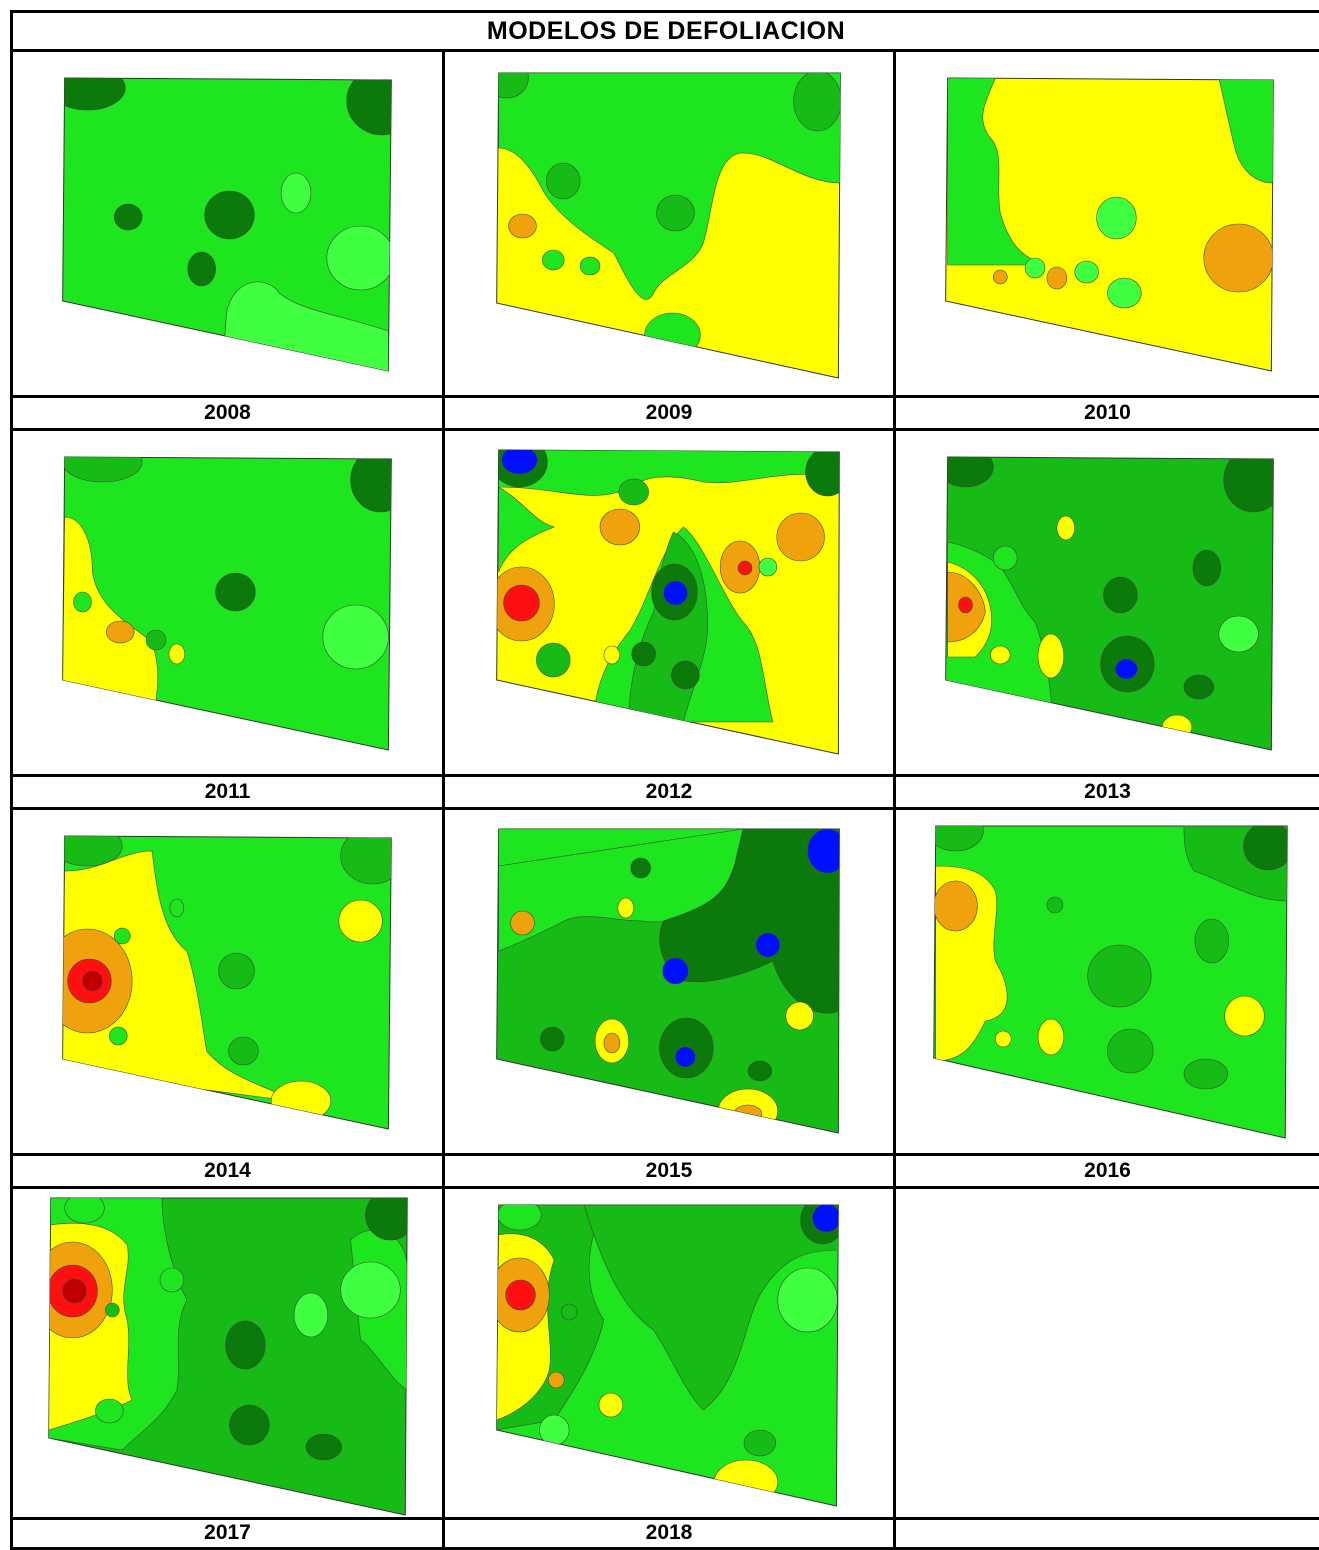 The image size is (1319, 1550). I want to click on defoliation-map-2008, so click(227, 224).